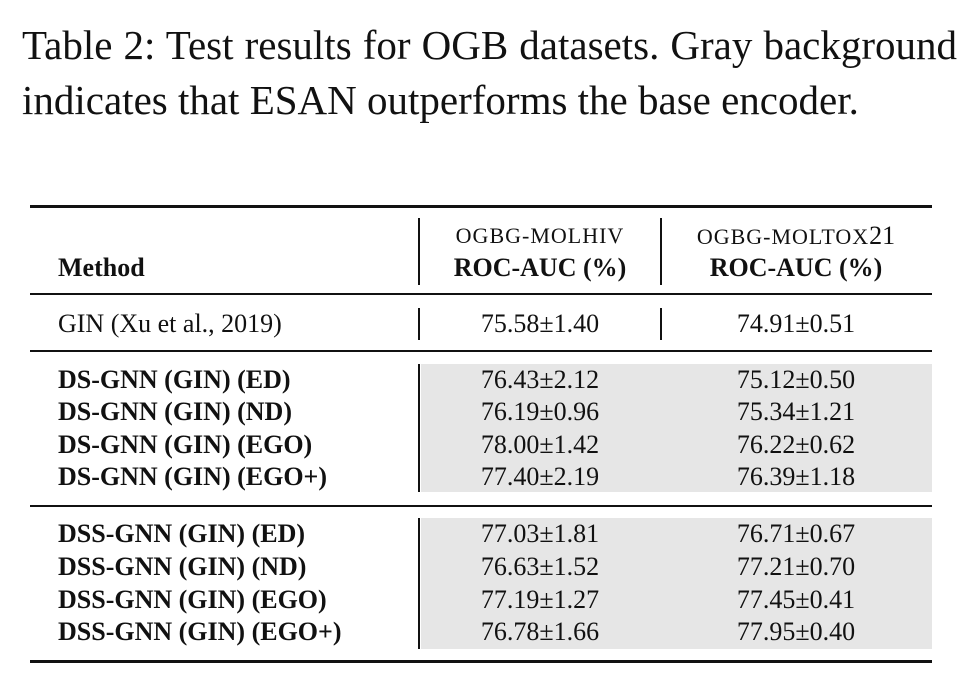  Describe the element at coordinates (101, 267) in the screenshot. I see `header-method: Method` at that location.